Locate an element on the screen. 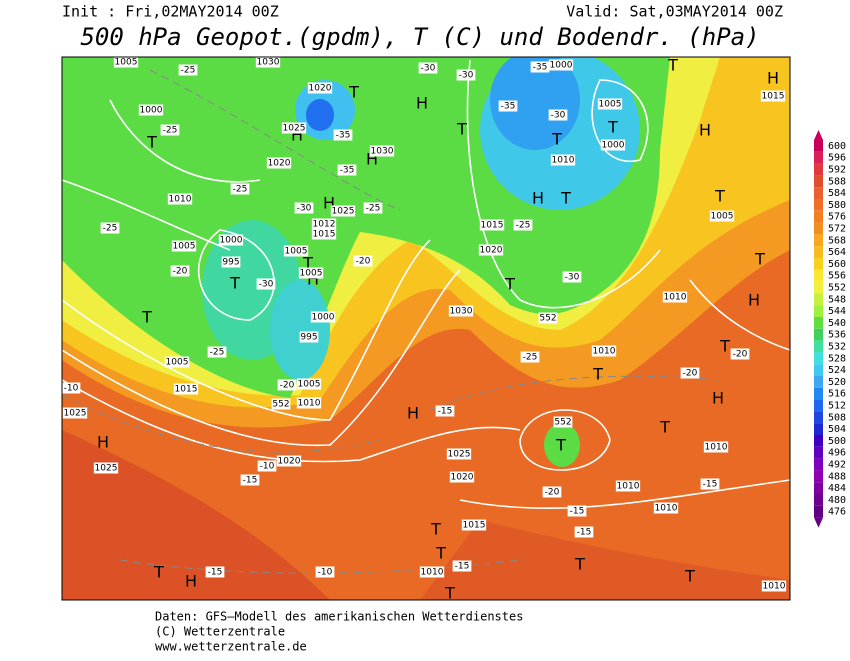 This screenshot has width=850, height=661. colorbar-label: 556 is located at coordinates (837, 276).